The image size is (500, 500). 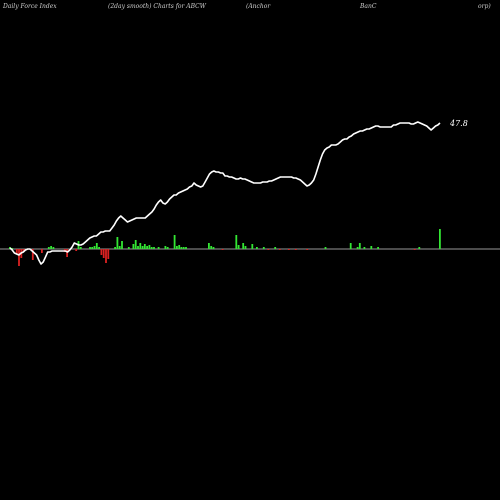 What do you see at coordinates (484, 6) in the screenshot?
I see `company-name-part-3: orp)` at bounding box center [484, 6].